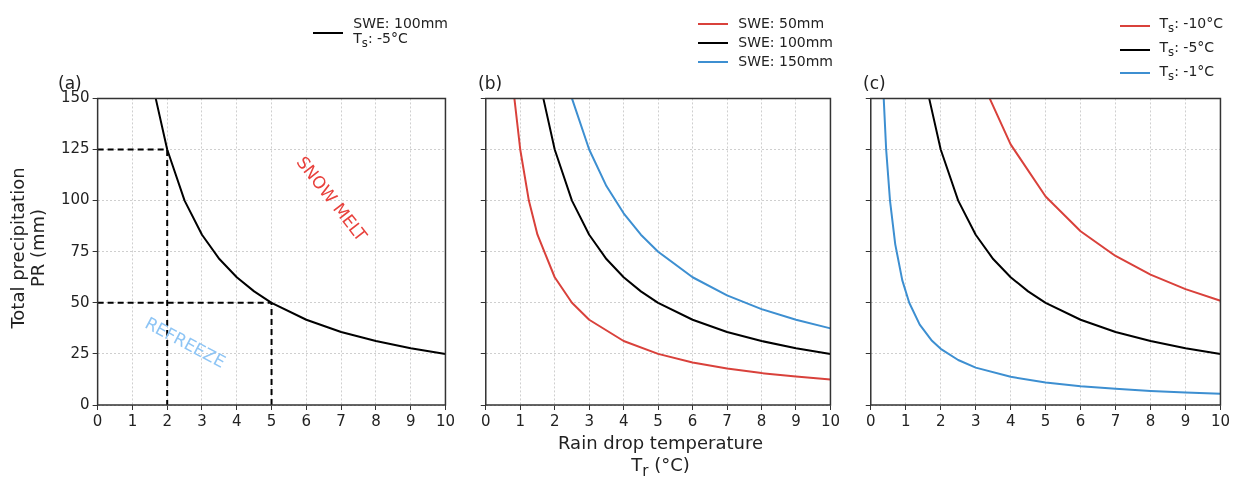 This screenshot has height=487, width=1238. What do you see at coordinates (75, 199) in the screenshot?
I see `y-tick-label: 100` at bounding box center [75, 199].